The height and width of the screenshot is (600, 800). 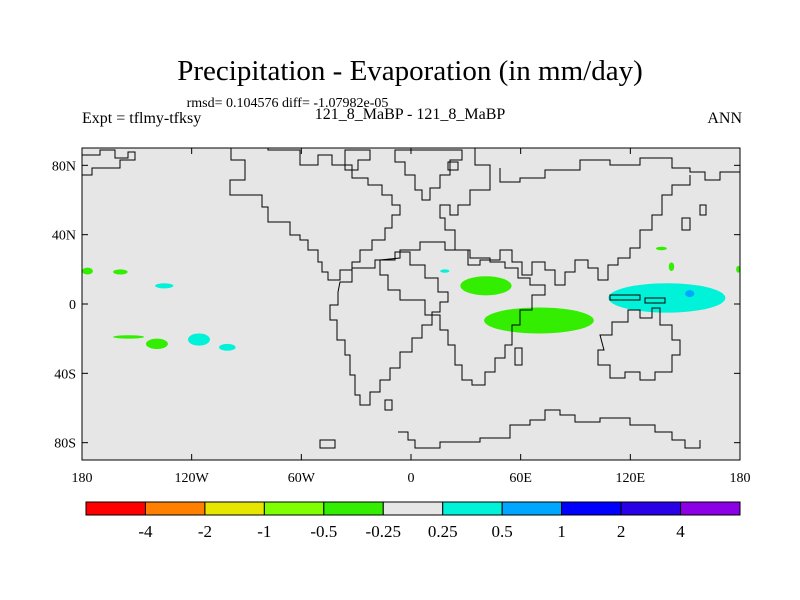 I want to click on x-tick-label-5: 120E, so click(x=631, y=478).